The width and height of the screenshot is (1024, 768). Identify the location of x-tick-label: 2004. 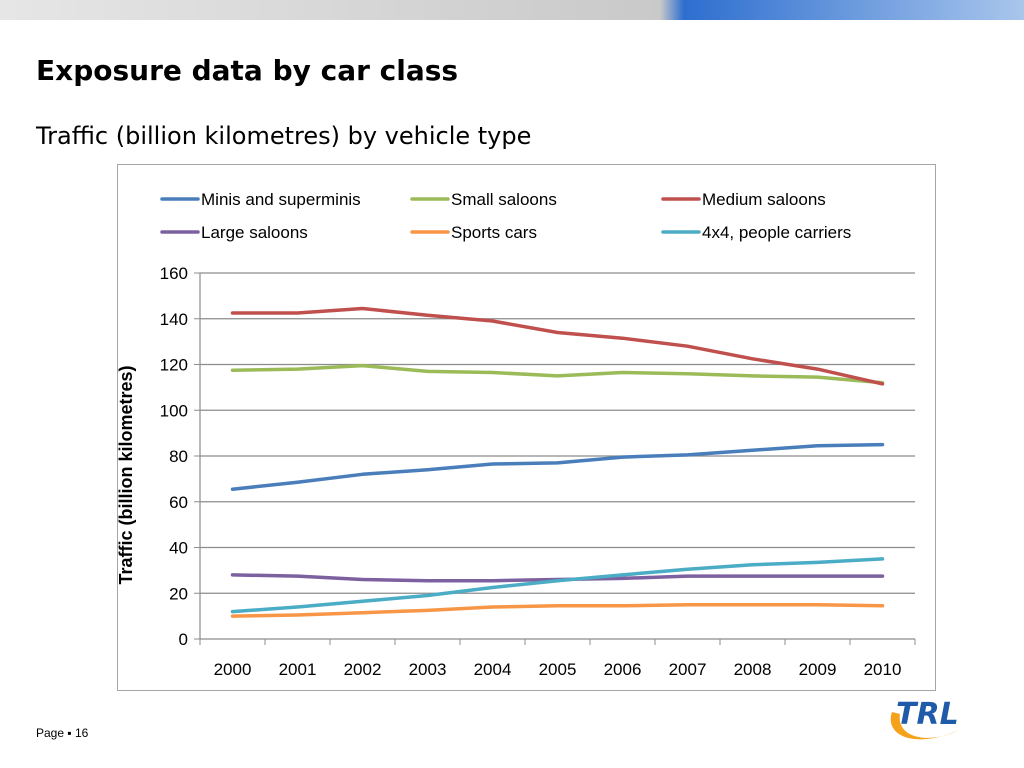
(493, 669).